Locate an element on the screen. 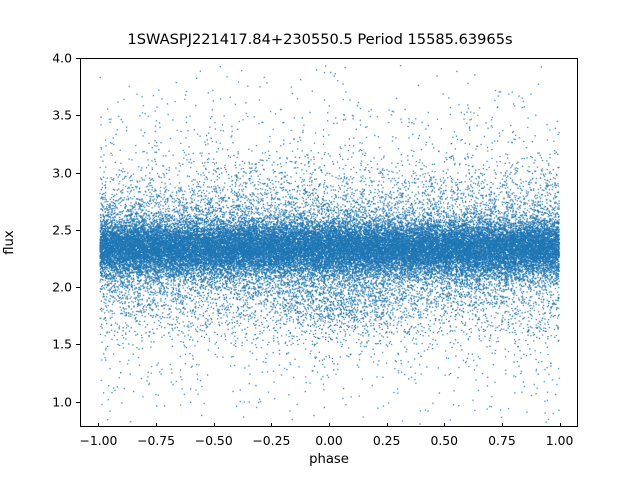 The width and height of the screenshot is (640, 480). x-tick-label: 0.25 is located at coordinates (386, 440).